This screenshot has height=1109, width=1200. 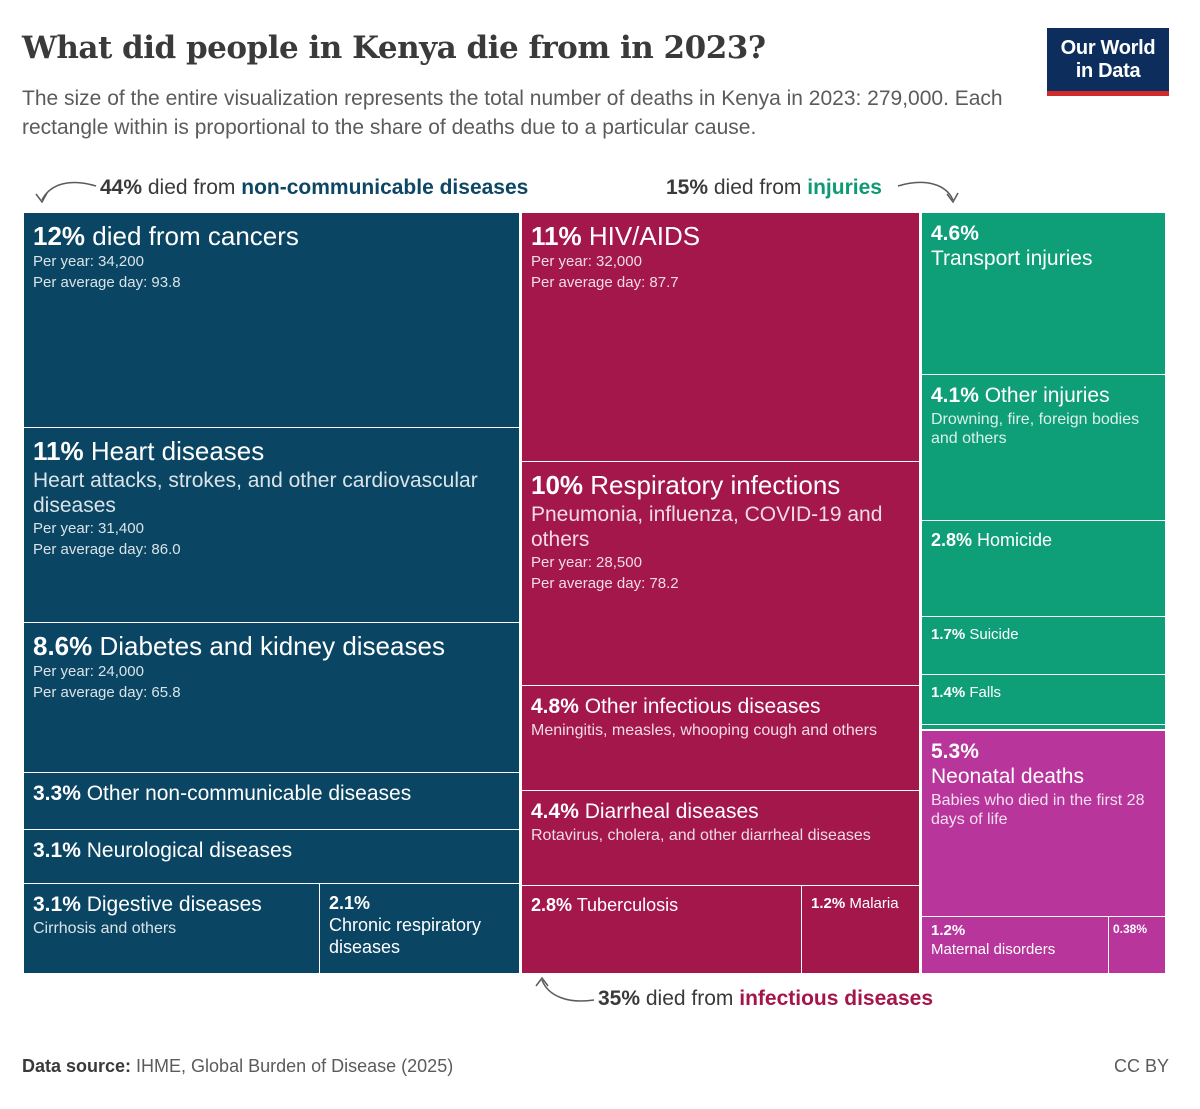 I want to click on tile-hiv-per-year-value: 32,000, so click(x=619, y=261).